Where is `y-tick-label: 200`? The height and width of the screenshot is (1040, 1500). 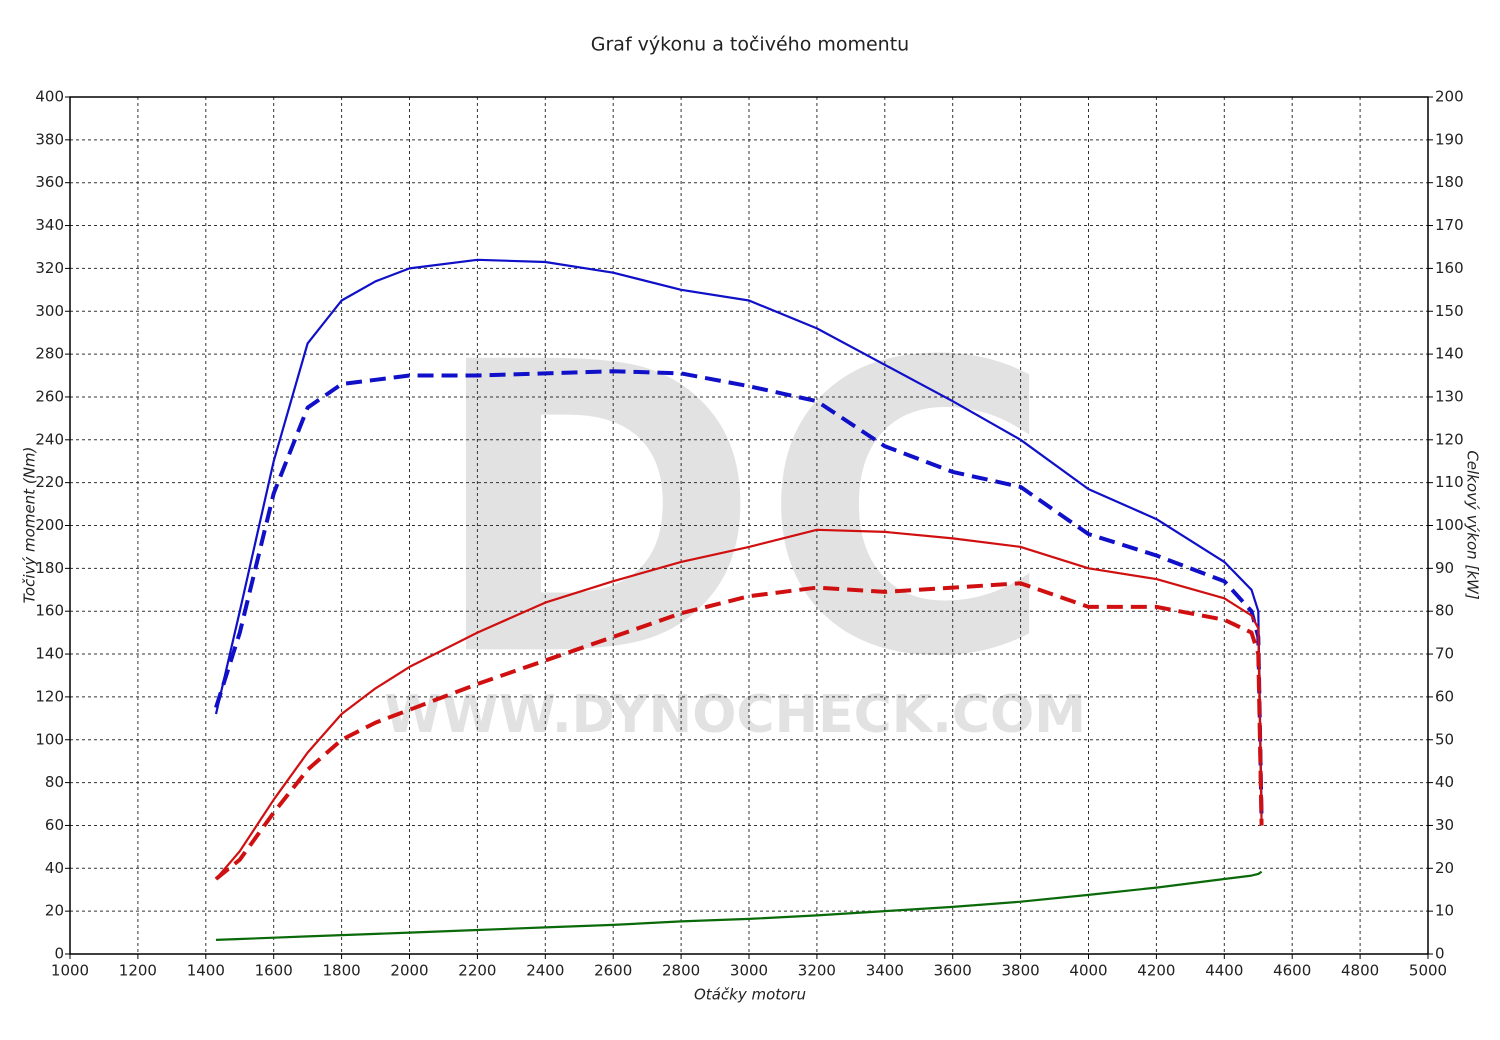 y-tick-label: 200 is located at coordinates (49, 525).